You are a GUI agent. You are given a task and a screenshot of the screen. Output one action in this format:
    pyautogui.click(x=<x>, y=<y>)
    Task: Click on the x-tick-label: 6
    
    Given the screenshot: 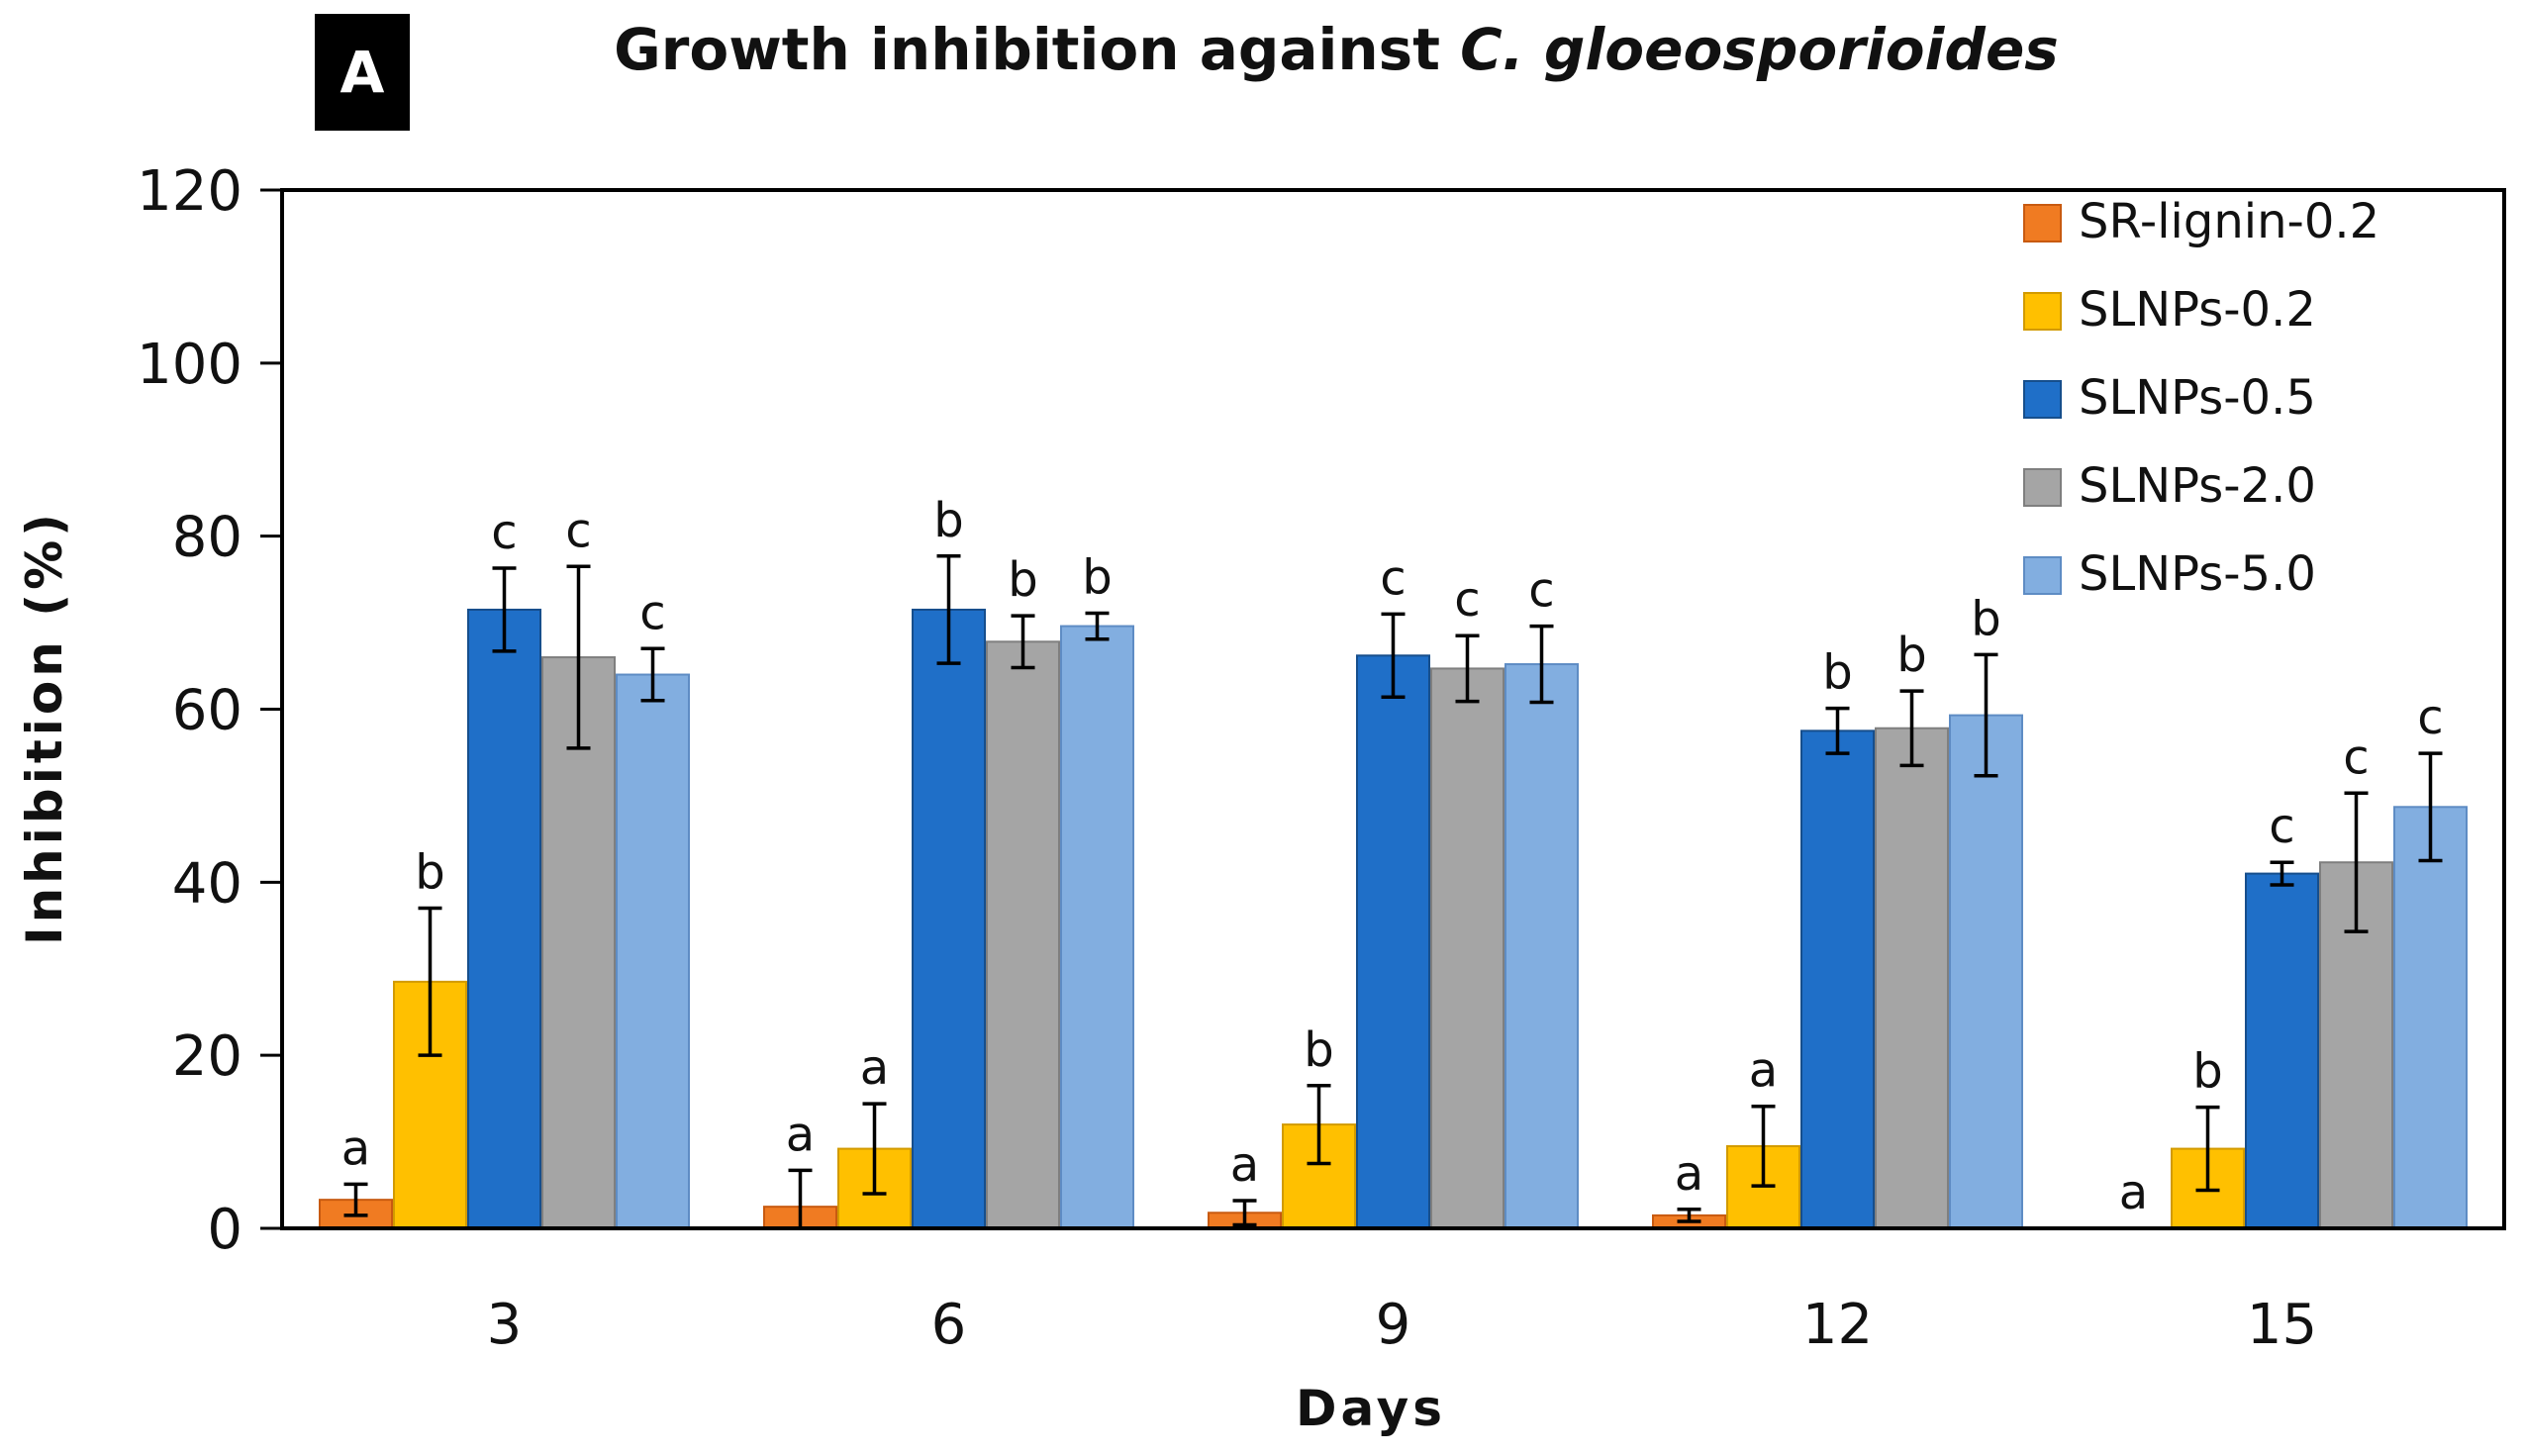 What is the action you would take?
    pyautogui.click(x=949, y=1325)
    